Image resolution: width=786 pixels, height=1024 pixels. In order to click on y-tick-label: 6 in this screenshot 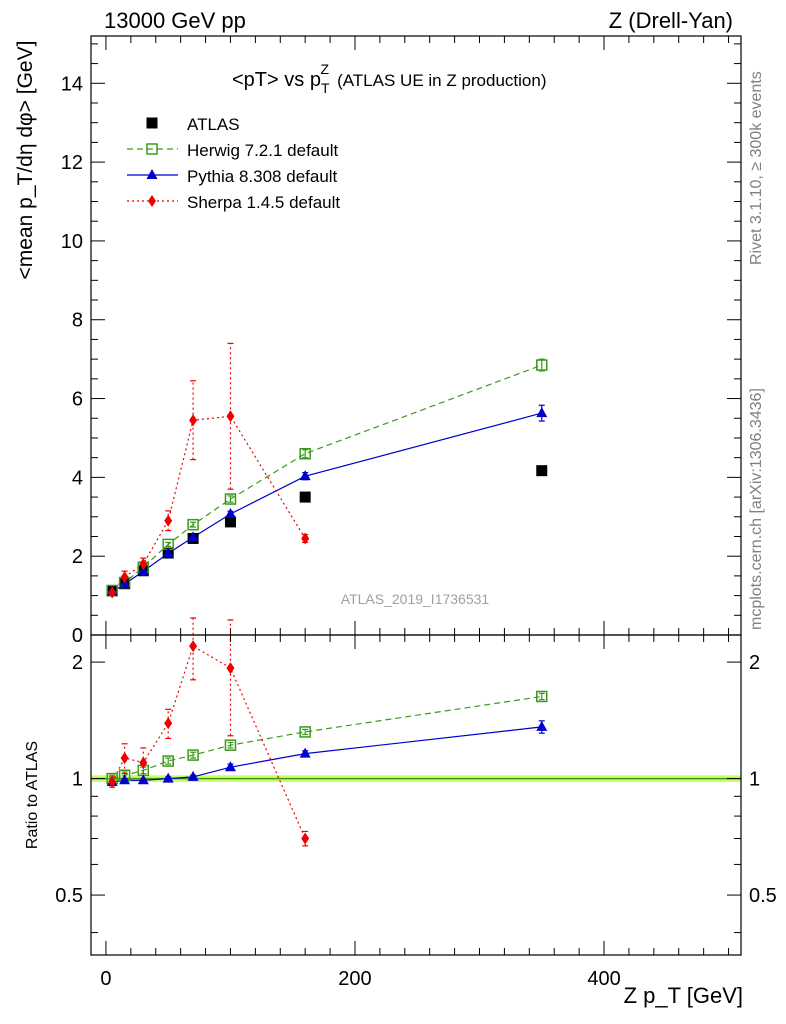, I will do `click(77, 400)`.